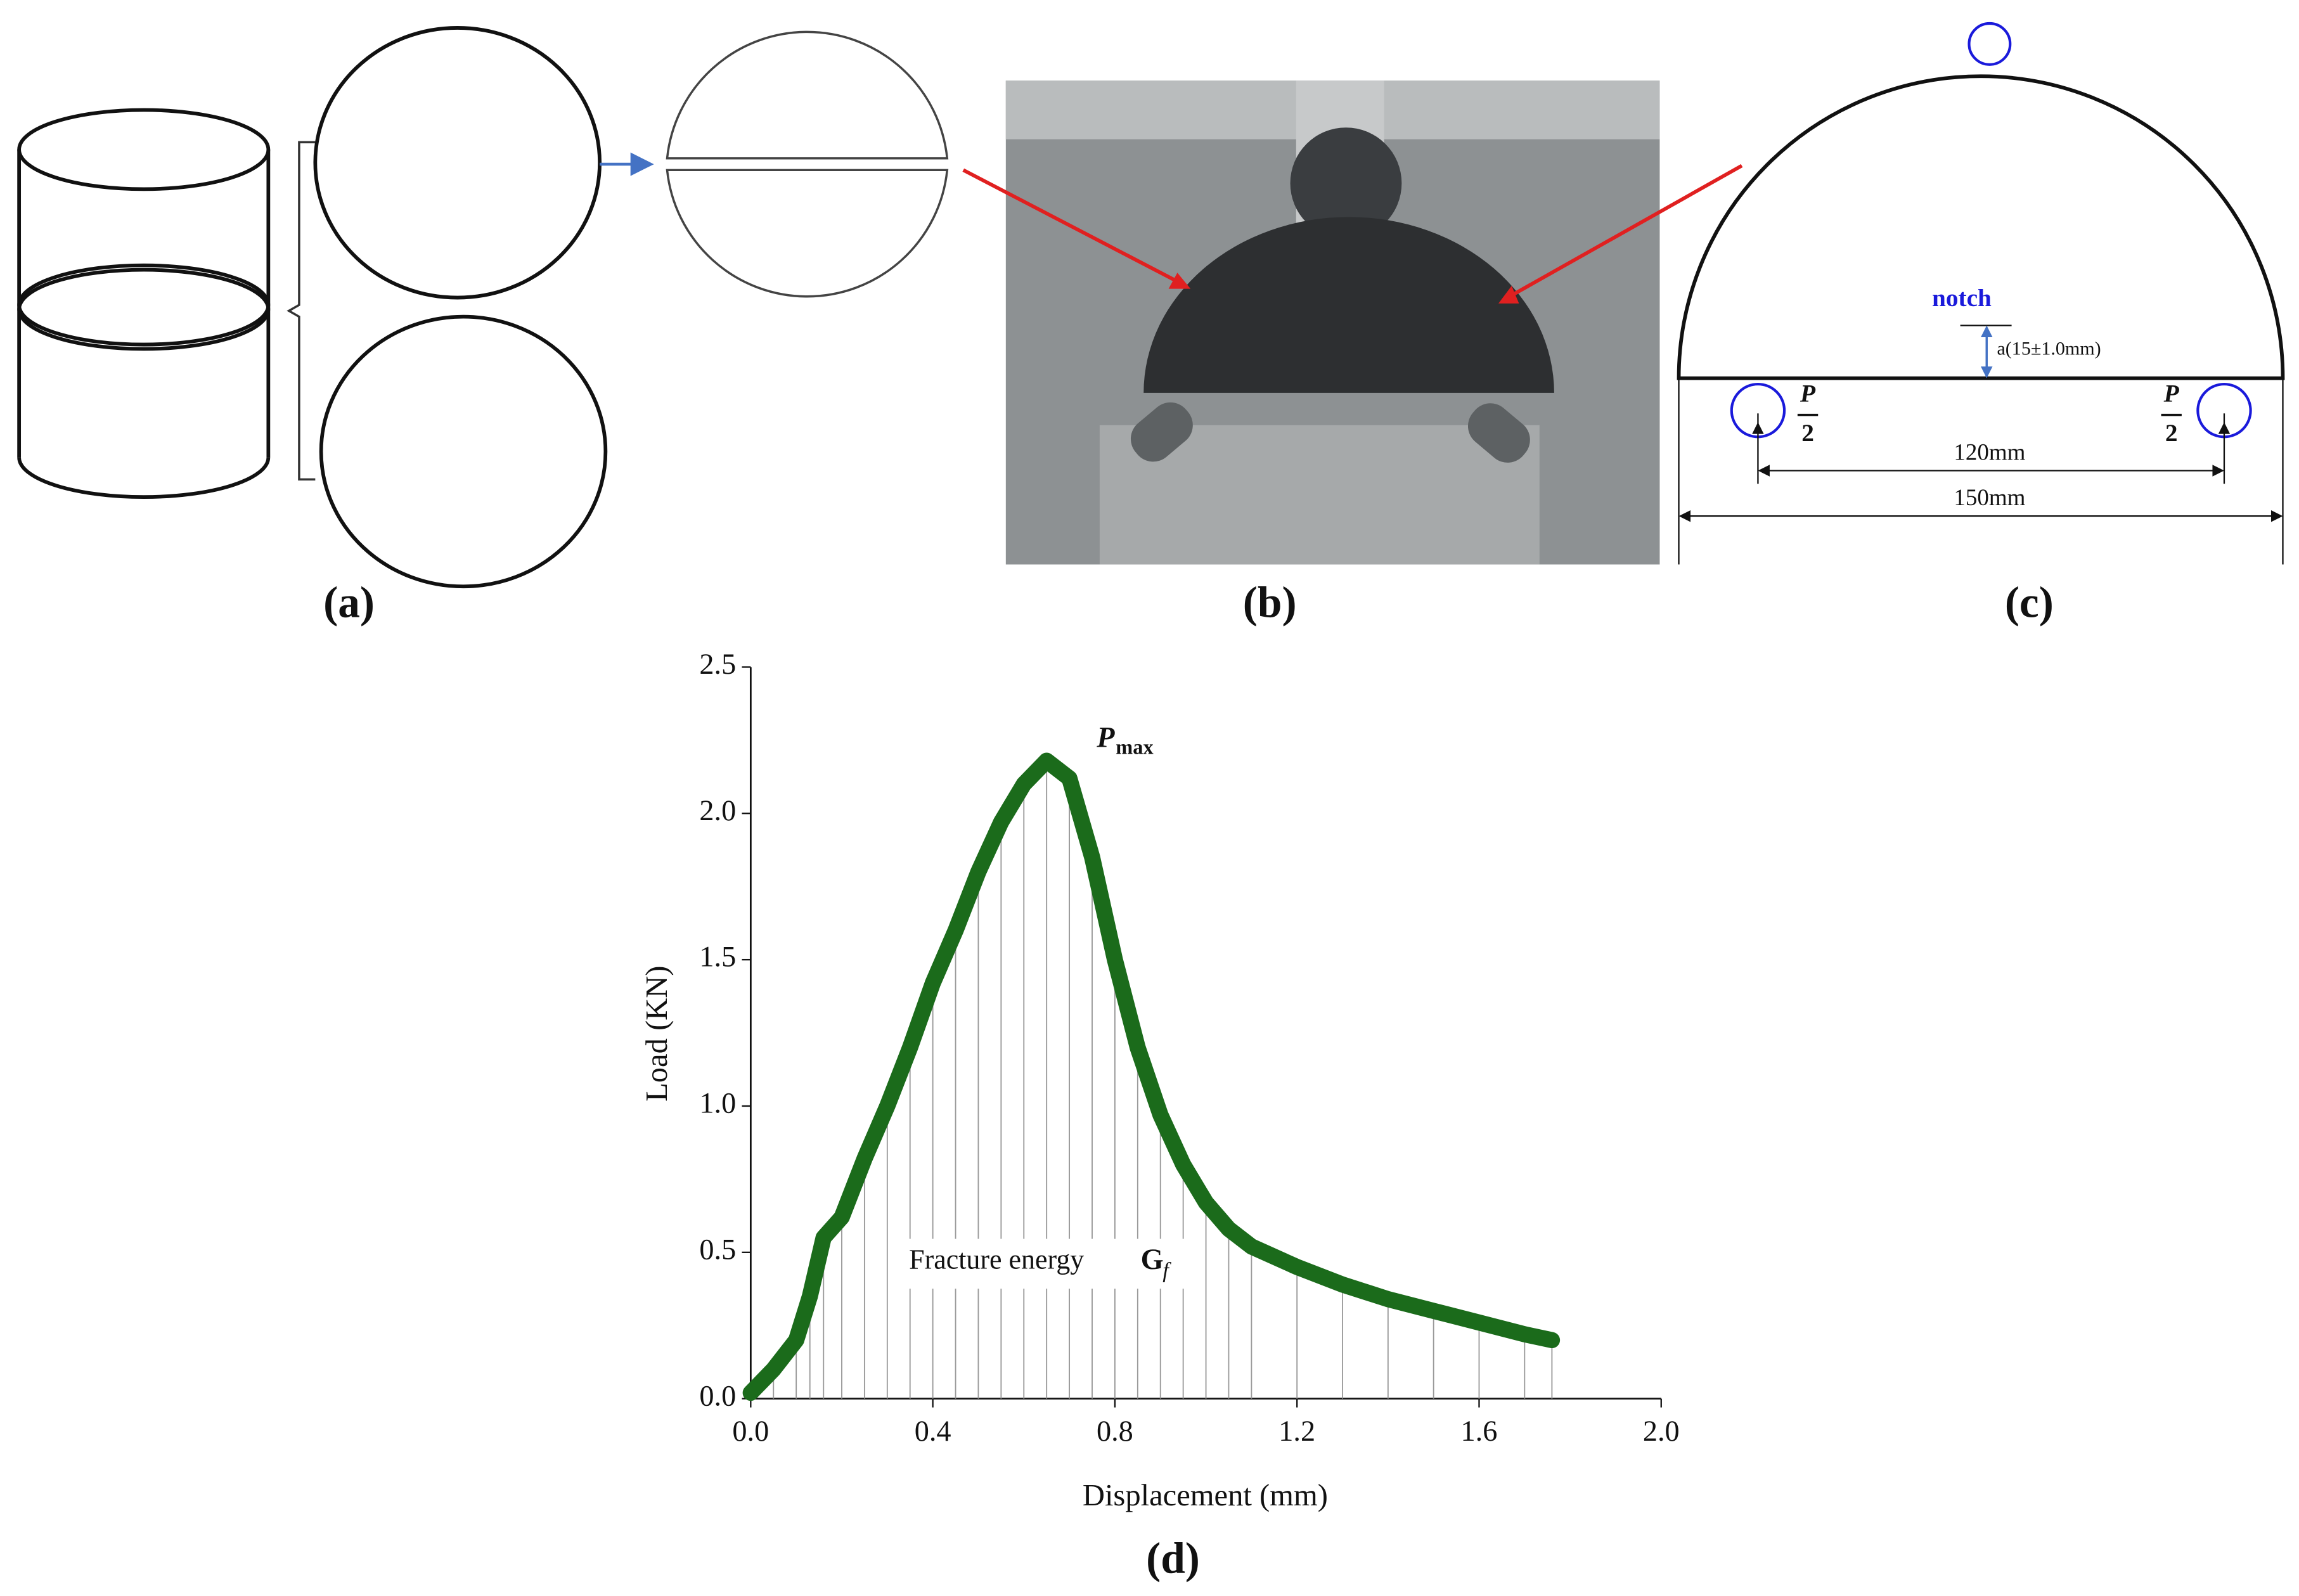 The width and height of the screenshot is (2299, 1596). What do you see at coordinates (457, 163) in the screenshot?
I see `slice-top` at bounding box center [457, 163].